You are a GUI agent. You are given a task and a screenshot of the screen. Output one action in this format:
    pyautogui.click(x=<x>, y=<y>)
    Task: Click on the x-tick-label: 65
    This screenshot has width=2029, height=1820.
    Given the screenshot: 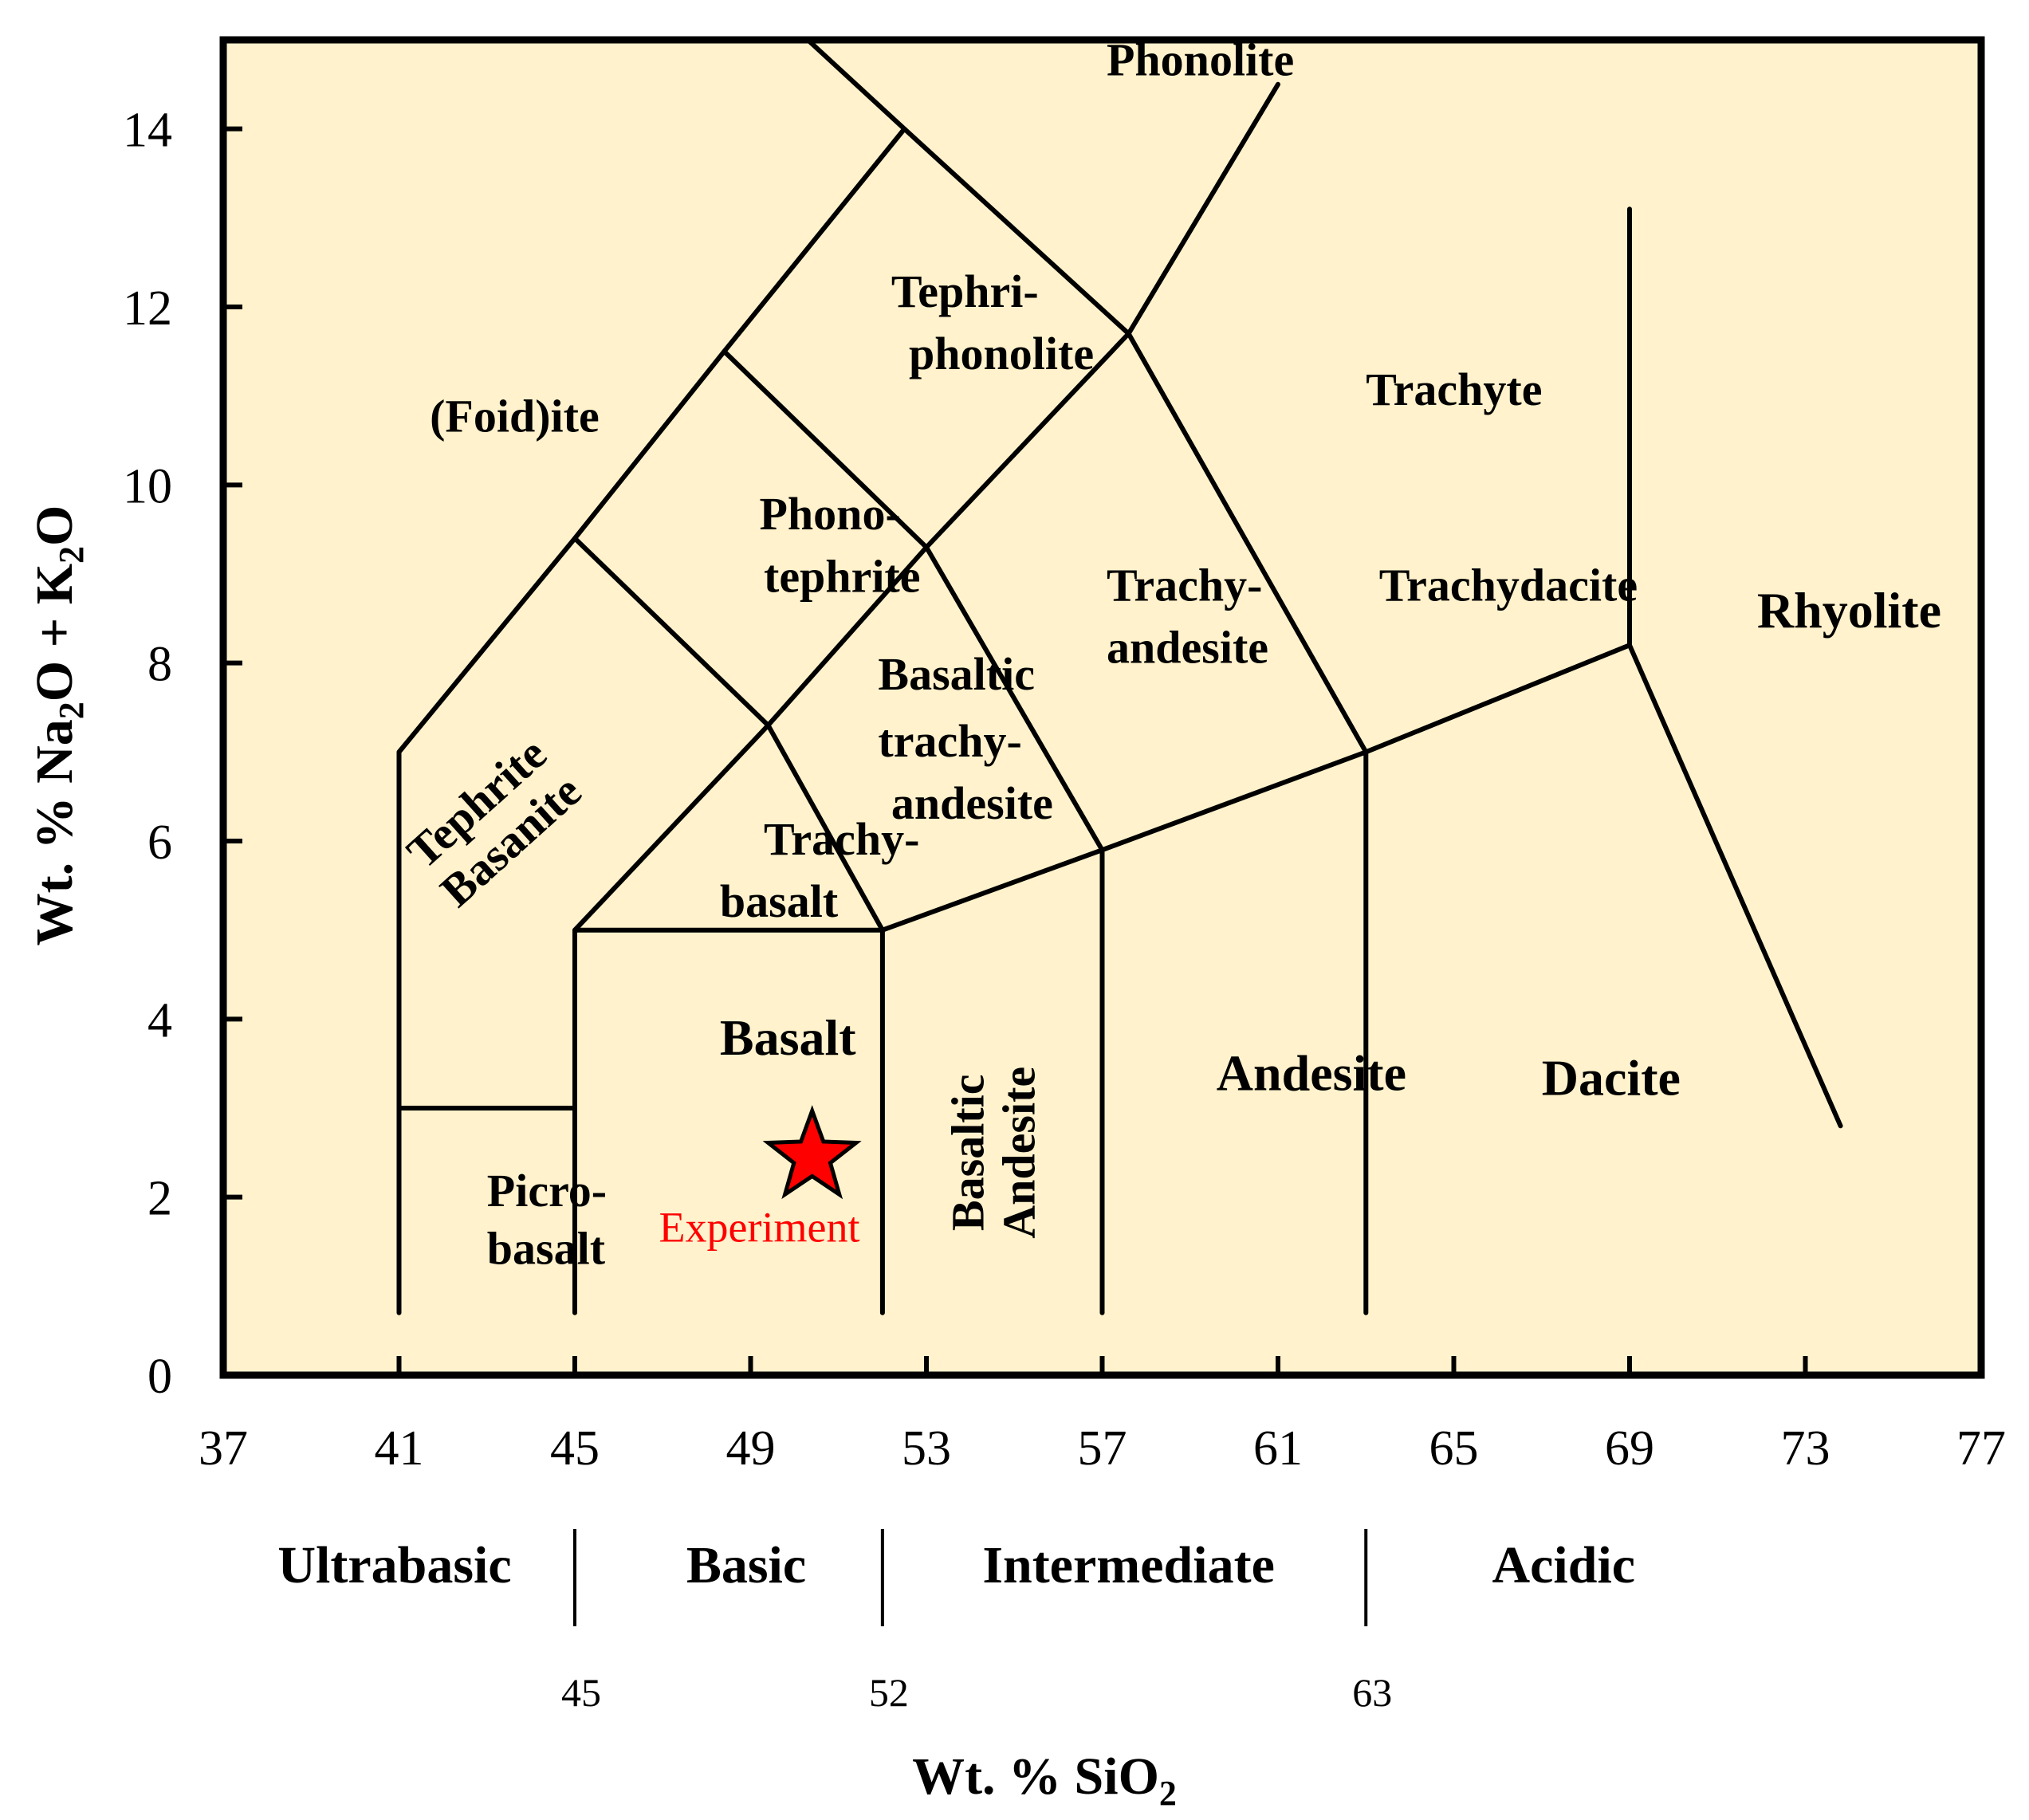 What is the action you would take?
    pyautogui.click(x=1454, y=1448)
    